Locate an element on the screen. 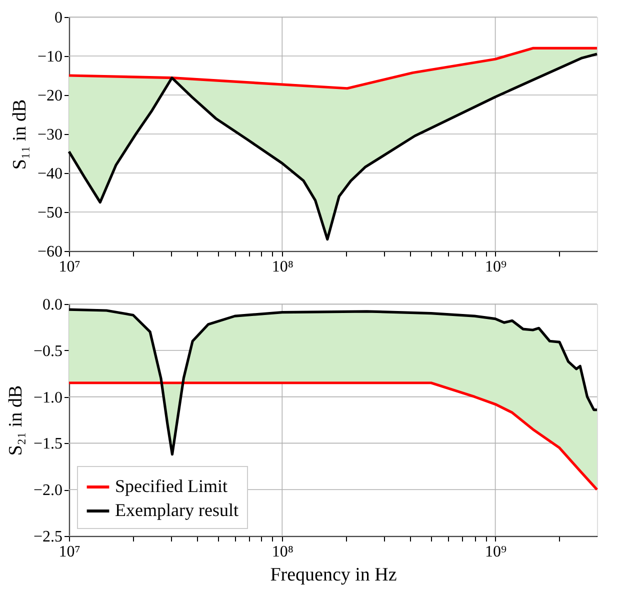 Image resolution: width=638 pixels, height=604 pixels. y-tick-label: −30 is located at coordinates (49, 135).